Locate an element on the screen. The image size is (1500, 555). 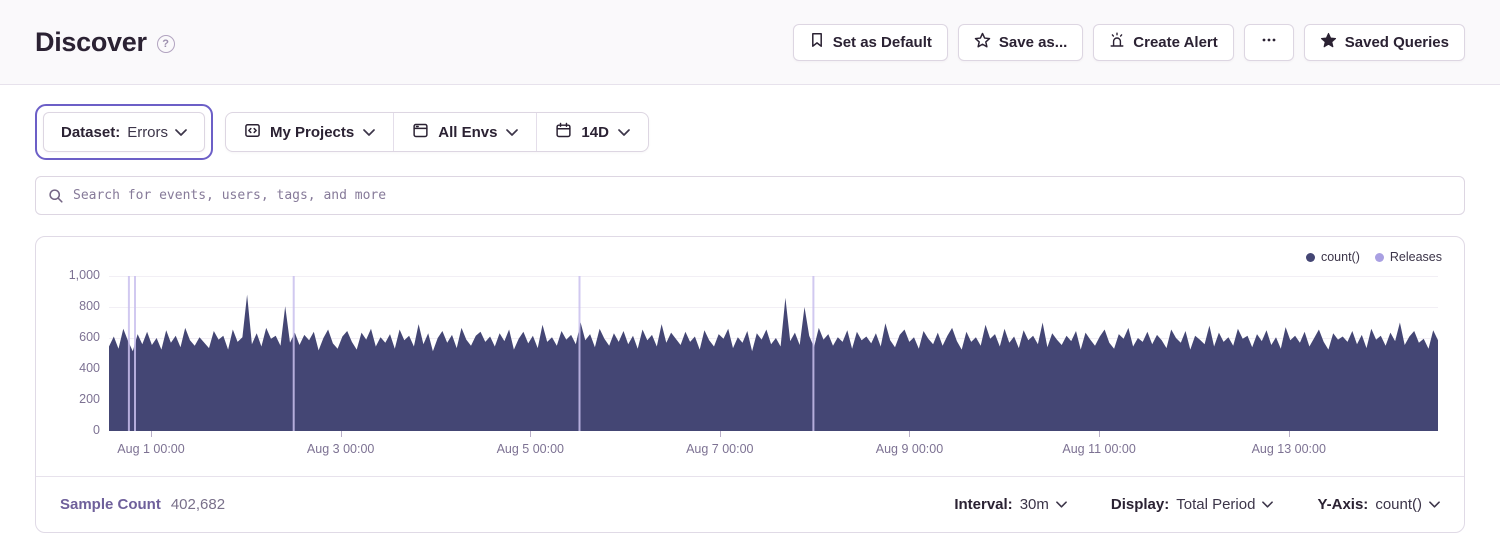
date-range-dropdown: 14D is located at coordinates (592, 132).